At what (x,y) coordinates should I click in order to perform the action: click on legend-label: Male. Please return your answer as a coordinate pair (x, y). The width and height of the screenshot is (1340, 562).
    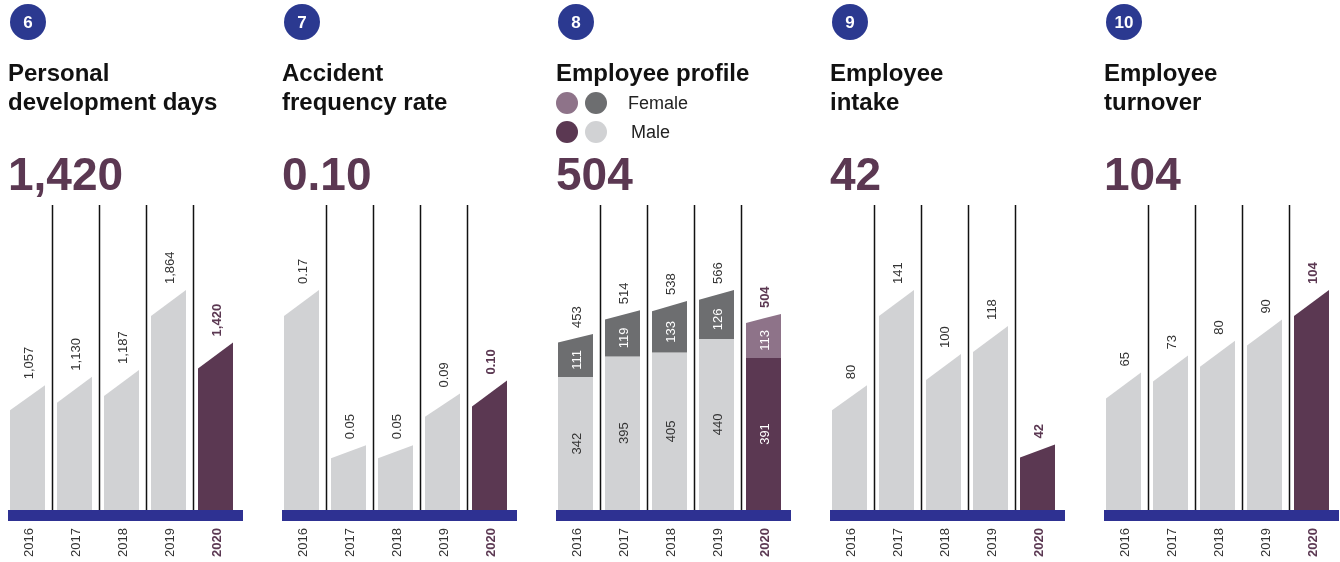
    Looking at the image, I should click on (651, 132).